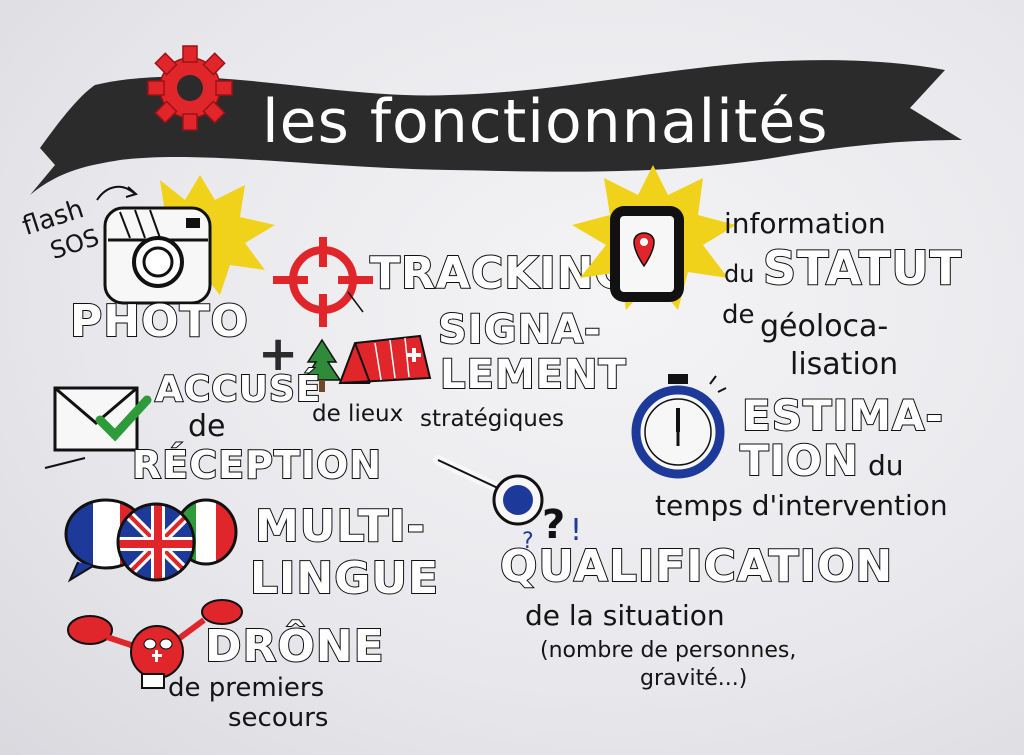 The height and width of the screenshot is (755, 1024). What do you see at coordinates (668, 650) in the screenshot?
I see `qualification-sub2: (nombre de personnes,` at bounding box center [668, 650].